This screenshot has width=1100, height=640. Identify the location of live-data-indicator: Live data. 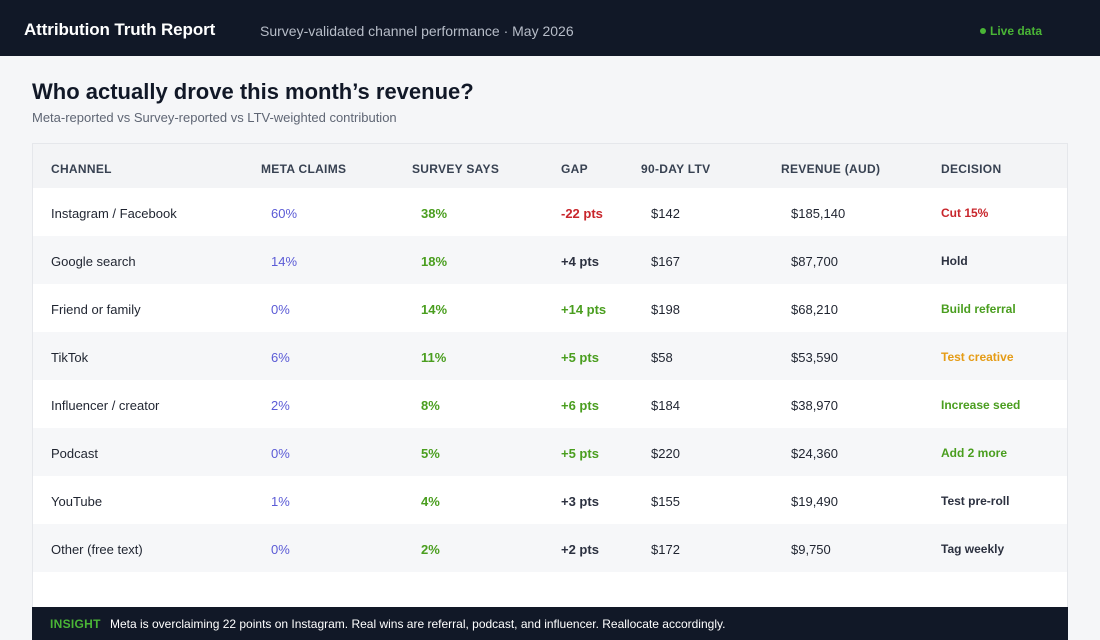
(1011, 31).